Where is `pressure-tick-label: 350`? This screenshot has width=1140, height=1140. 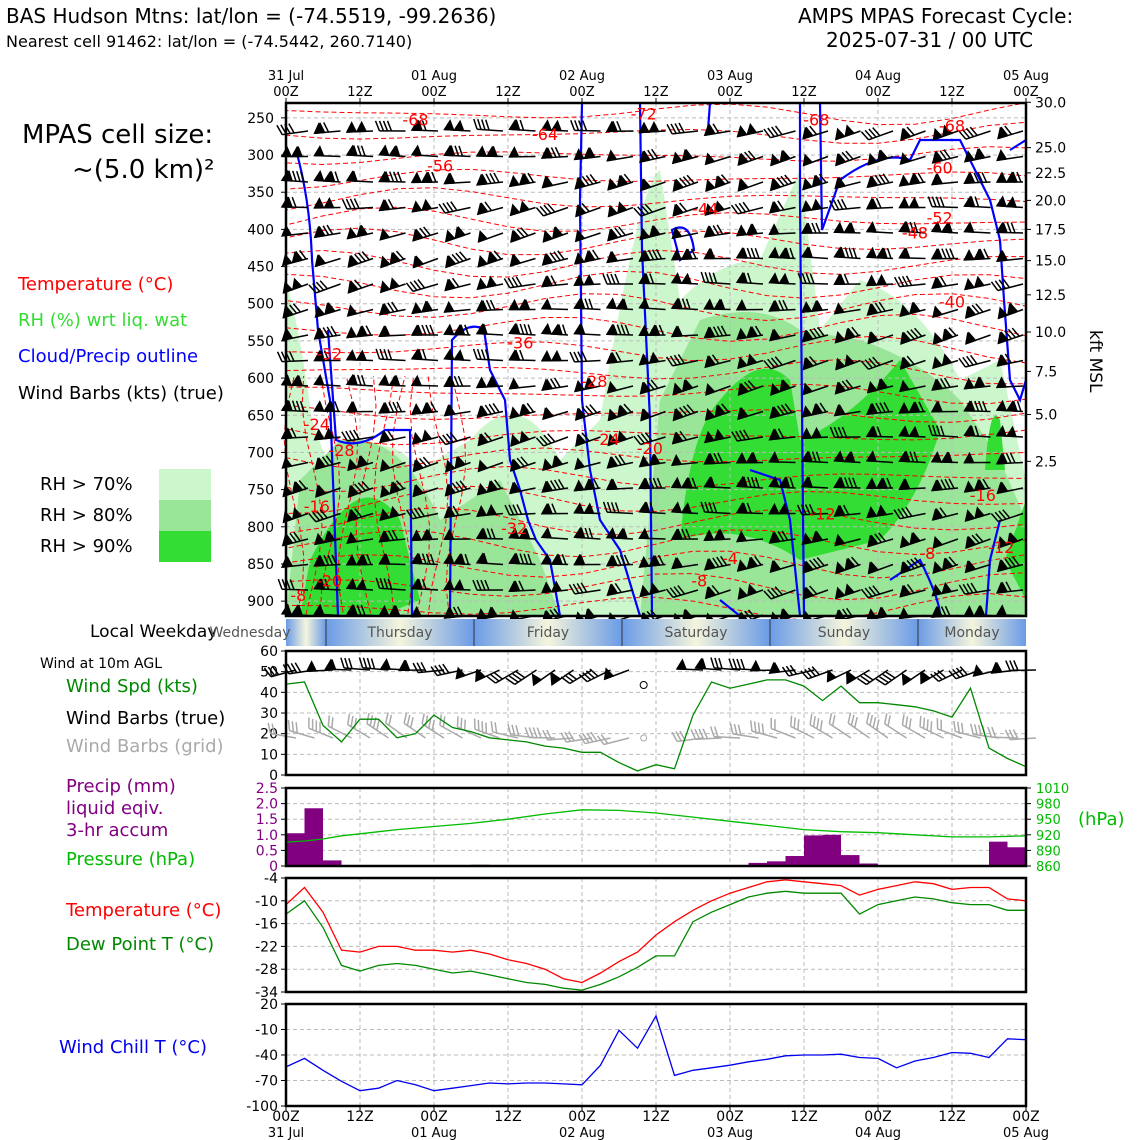
pressure-tick-label: 350 is located at coordinates (260, 193).